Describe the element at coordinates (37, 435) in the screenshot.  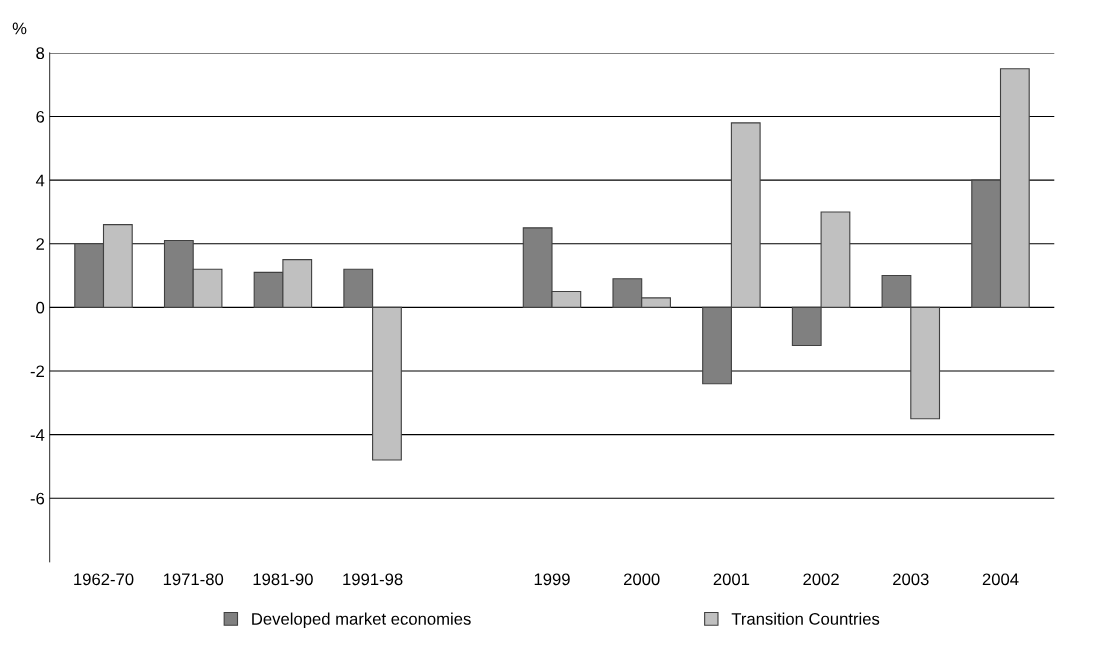
I see `y-tick-label: -4` at that location.